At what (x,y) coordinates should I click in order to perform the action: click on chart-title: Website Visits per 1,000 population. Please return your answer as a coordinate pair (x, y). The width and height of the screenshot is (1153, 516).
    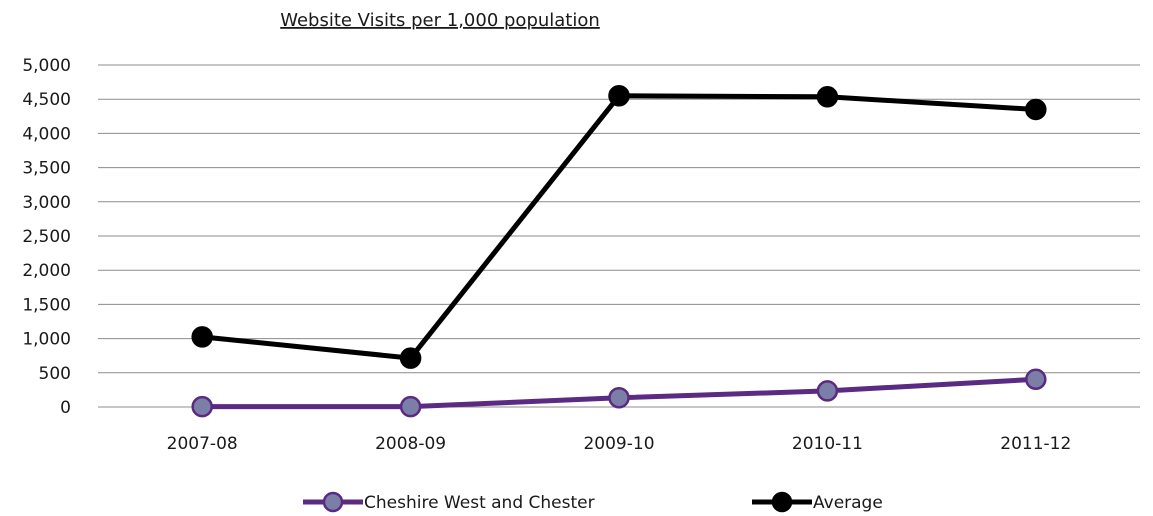
    Looking at the image, I should click on (440, 20).